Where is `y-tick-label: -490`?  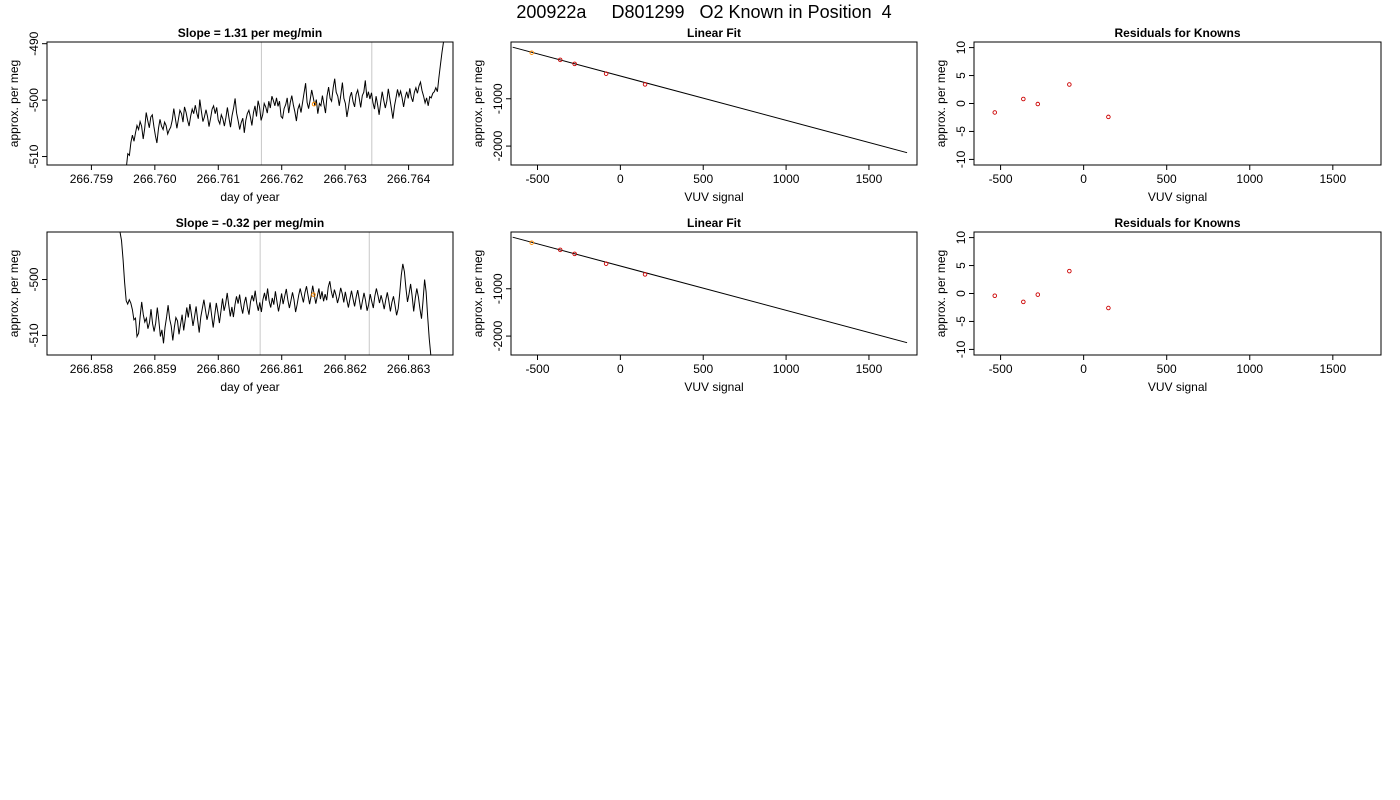
y-tick-label: -490 is located at coordinates (34, 43).